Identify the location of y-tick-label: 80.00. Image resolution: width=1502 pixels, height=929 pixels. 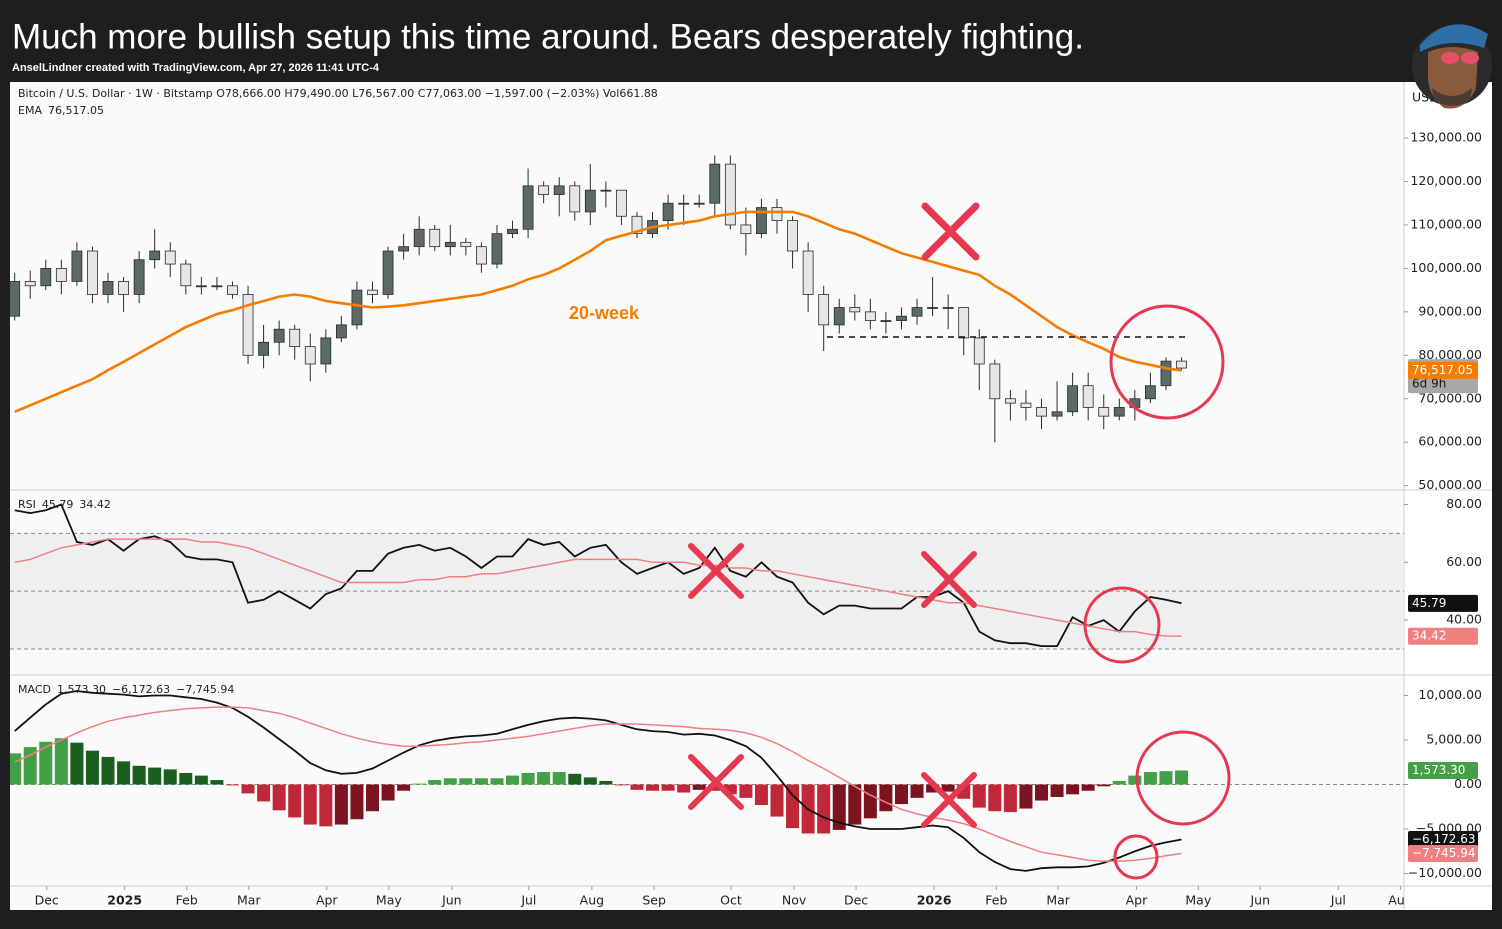
(1464, 503).